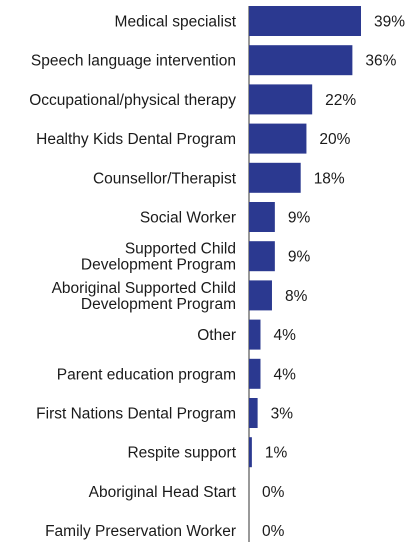 The width and height of the screenshot is (409, 542). I want to click on category-label: Other, so click(216, 335).